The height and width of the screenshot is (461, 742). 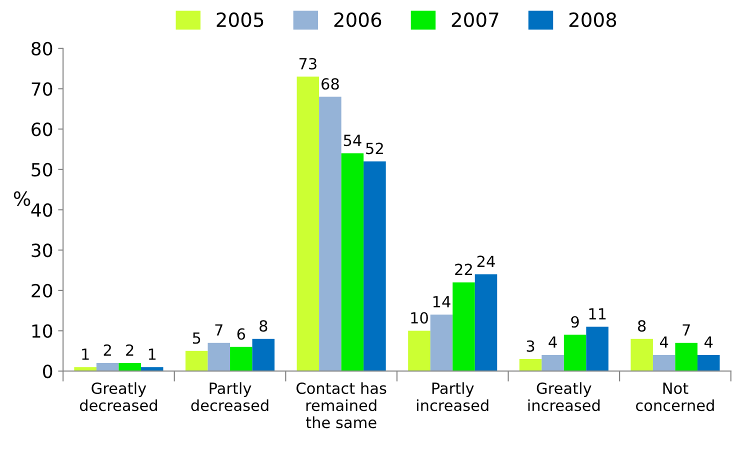 What do you see at coordinates (307, 64) in the screenshot?
I see `data-label: 73` at bounding box center [307, 64].